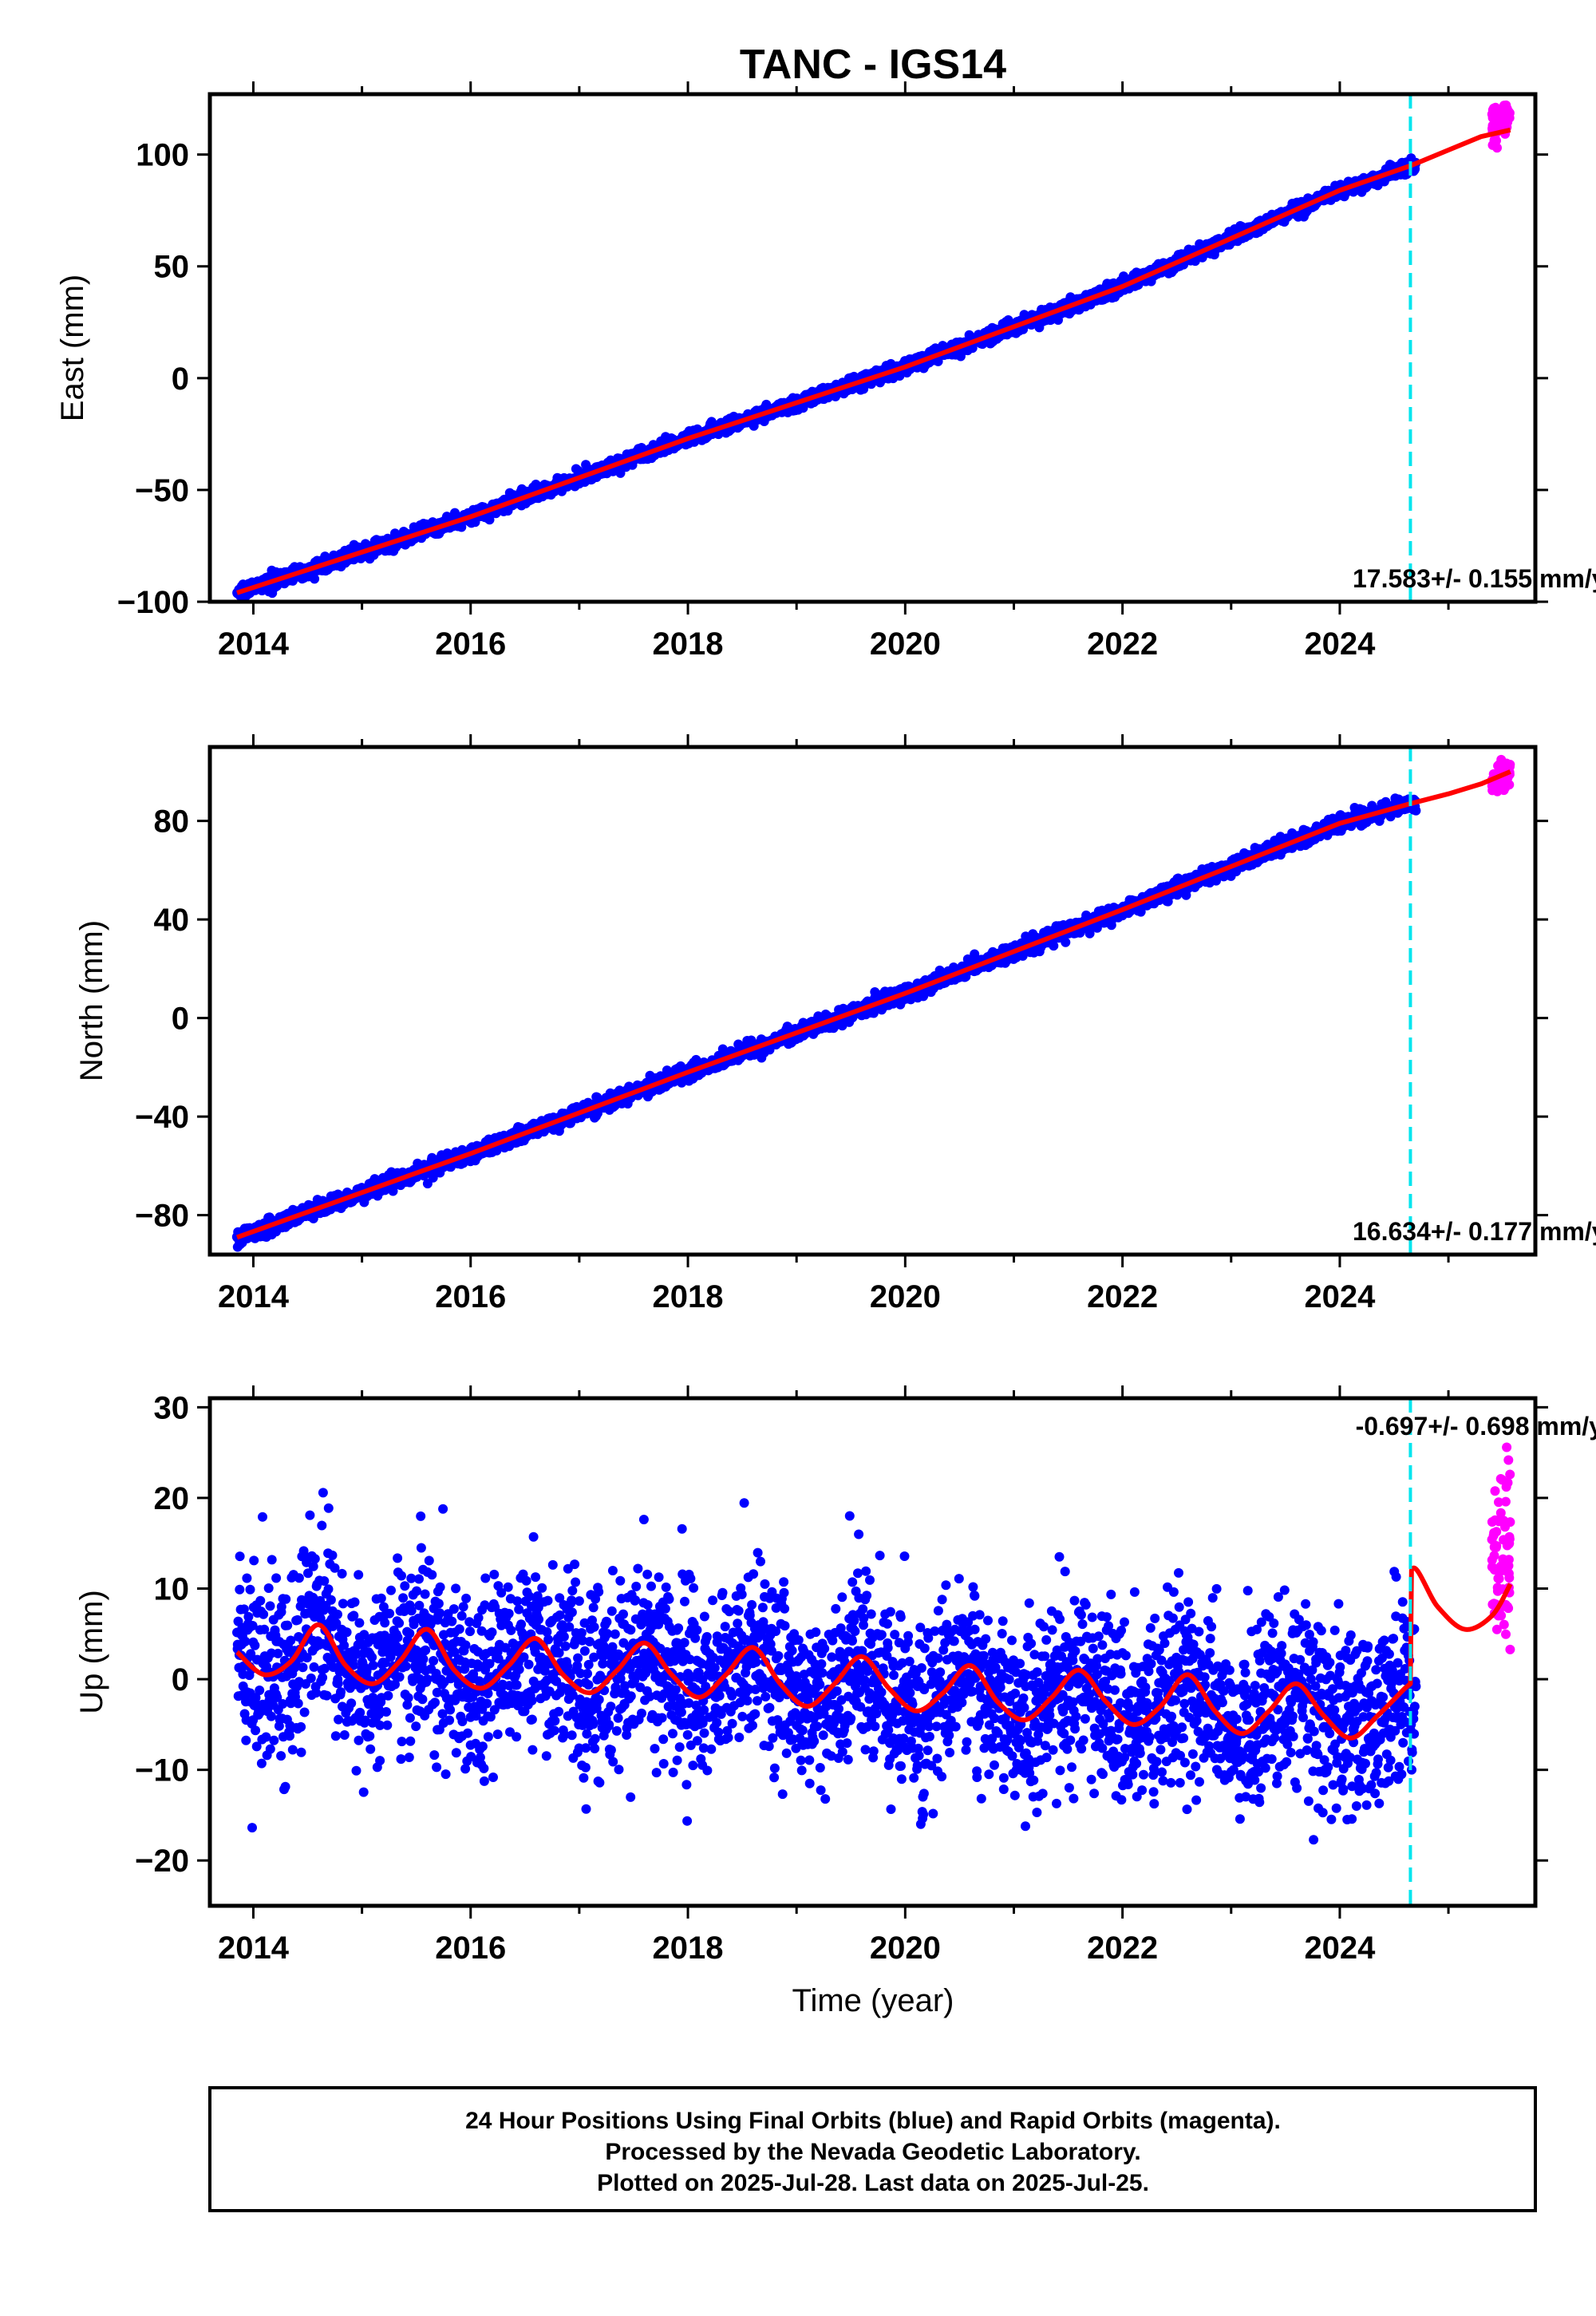 The width and height of the screenshot is (1596, 2316). I want to click on x-tick-label: 2014, so click(254, 644).